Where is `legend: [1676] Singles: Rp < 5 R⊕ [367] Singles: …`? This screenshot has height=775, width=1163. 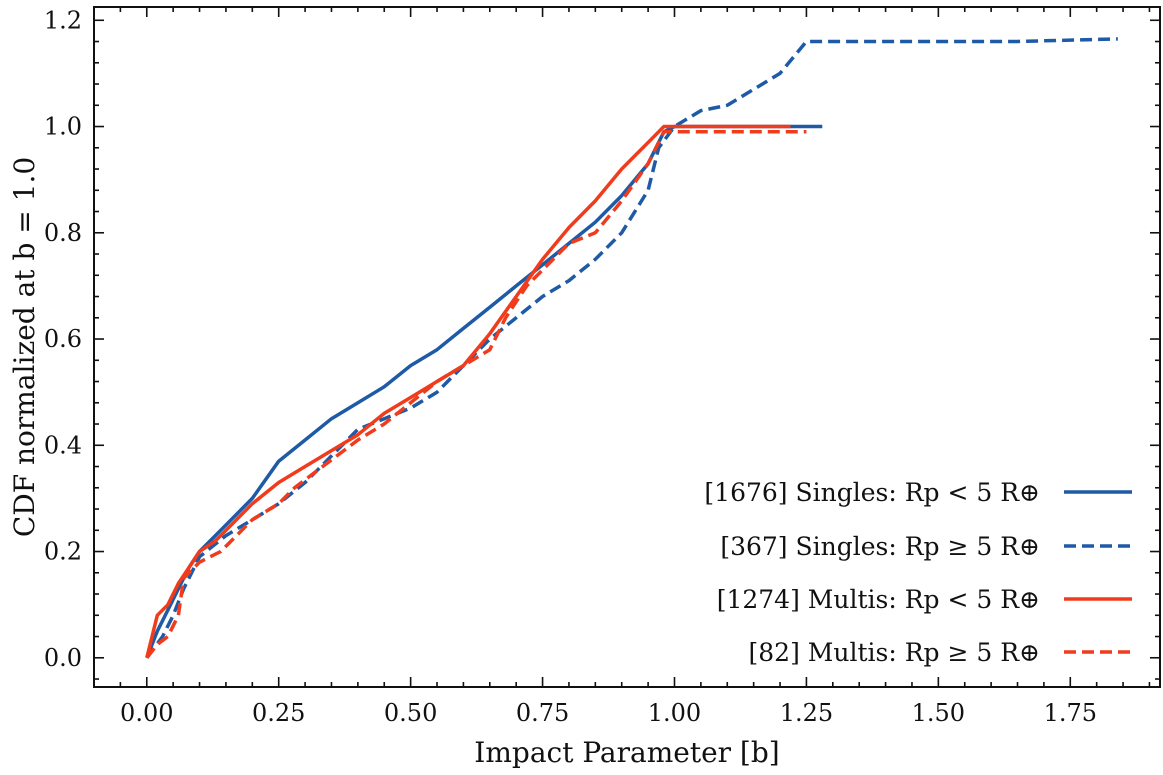 legend: [1676] Singles: Rp < 5 R⊕ [367] Singles: … is located at coordinates (918, 572).